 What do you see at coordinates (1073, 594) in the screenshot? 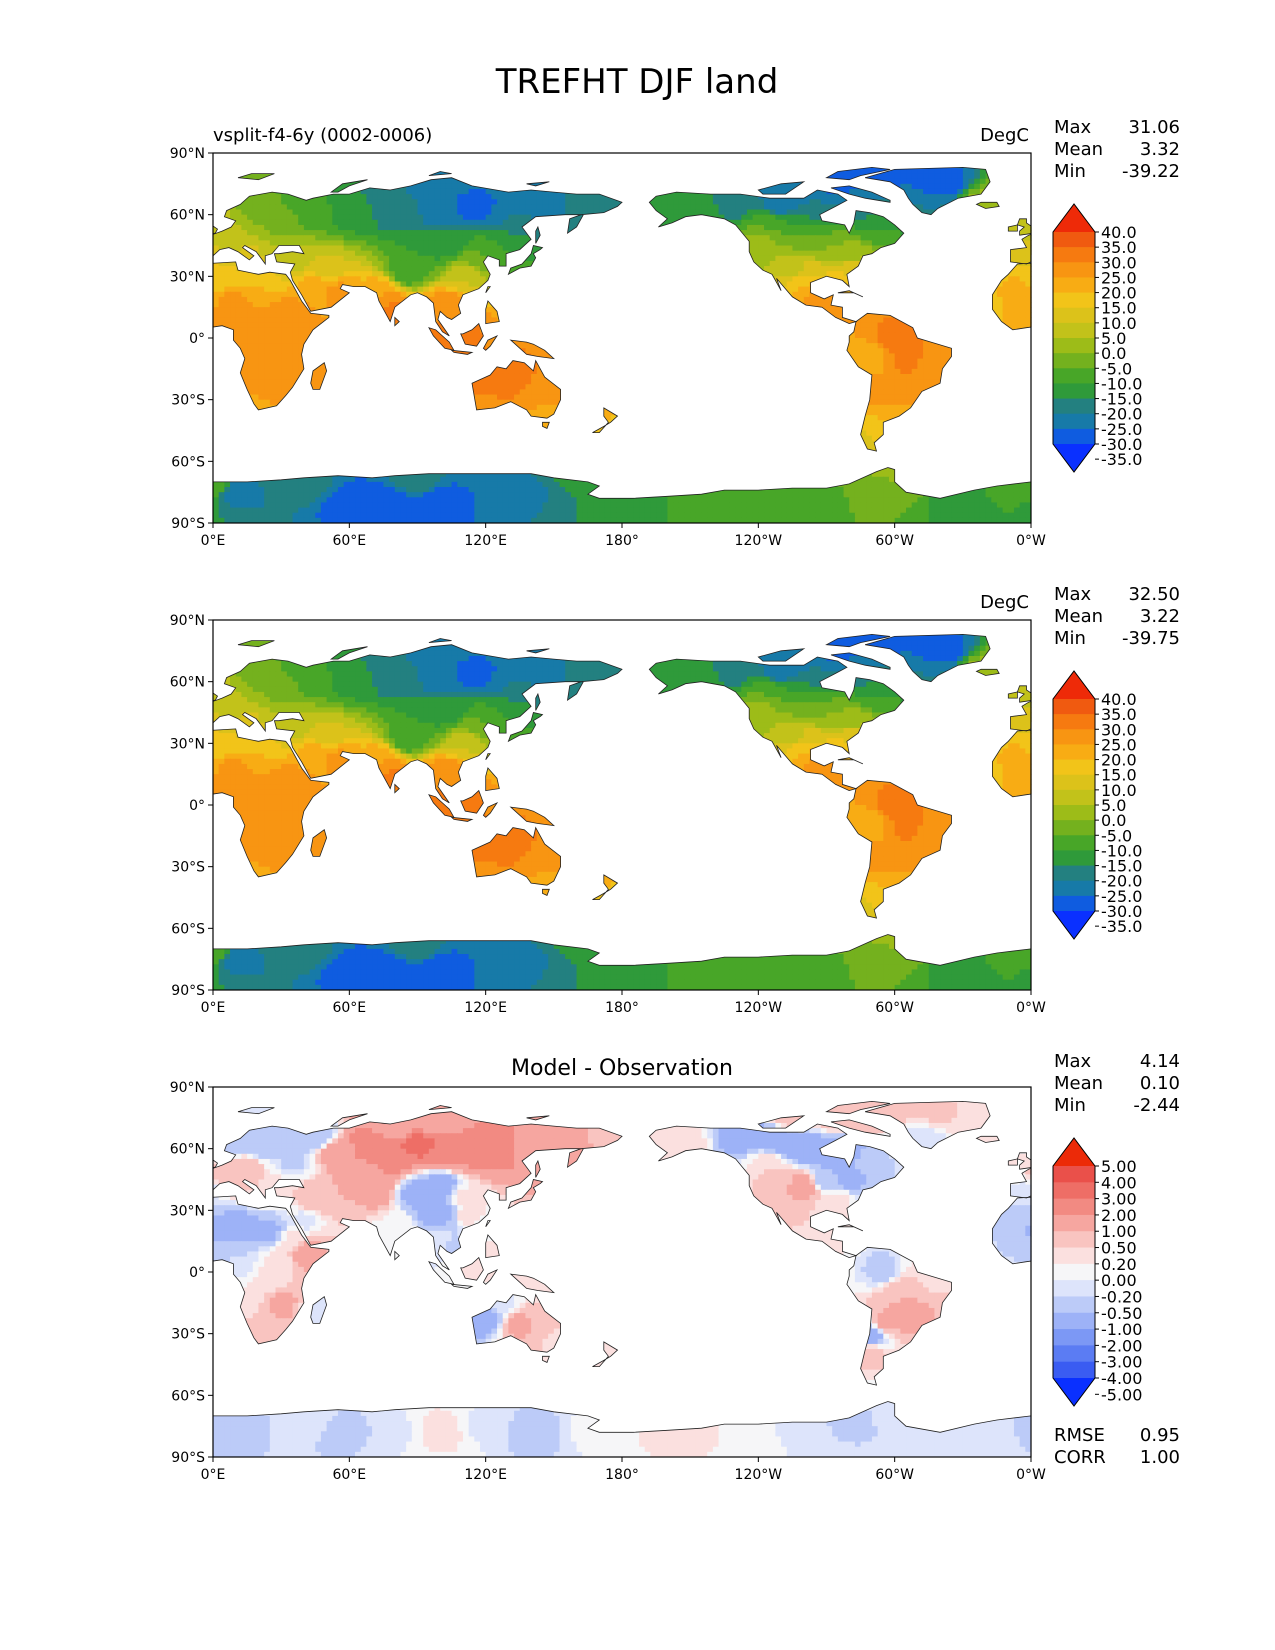
I see `stat-max-label: Max` at bounding box center [1073, 594].